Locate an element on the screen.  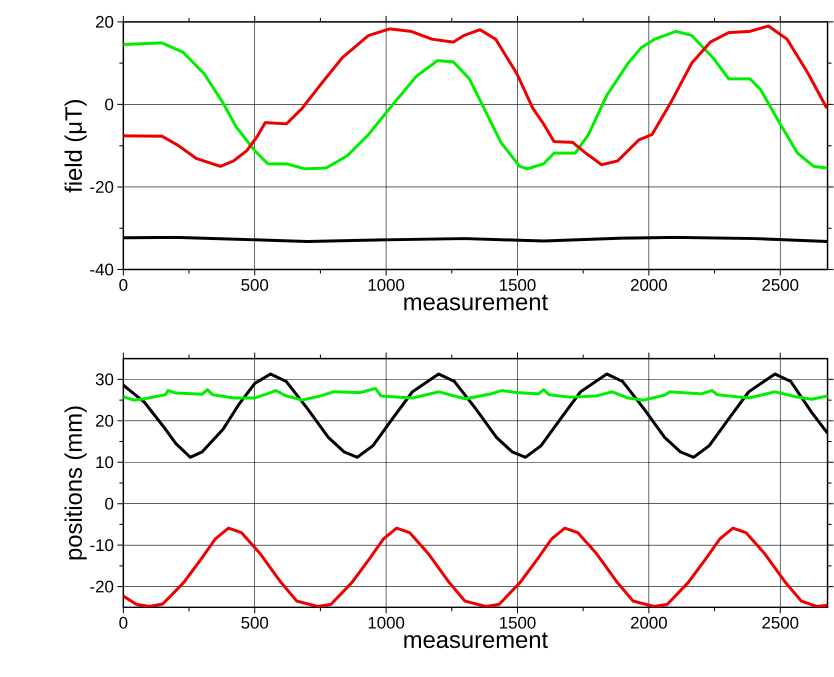
y-tick-label: 10 is located at coordinates (105, 462).